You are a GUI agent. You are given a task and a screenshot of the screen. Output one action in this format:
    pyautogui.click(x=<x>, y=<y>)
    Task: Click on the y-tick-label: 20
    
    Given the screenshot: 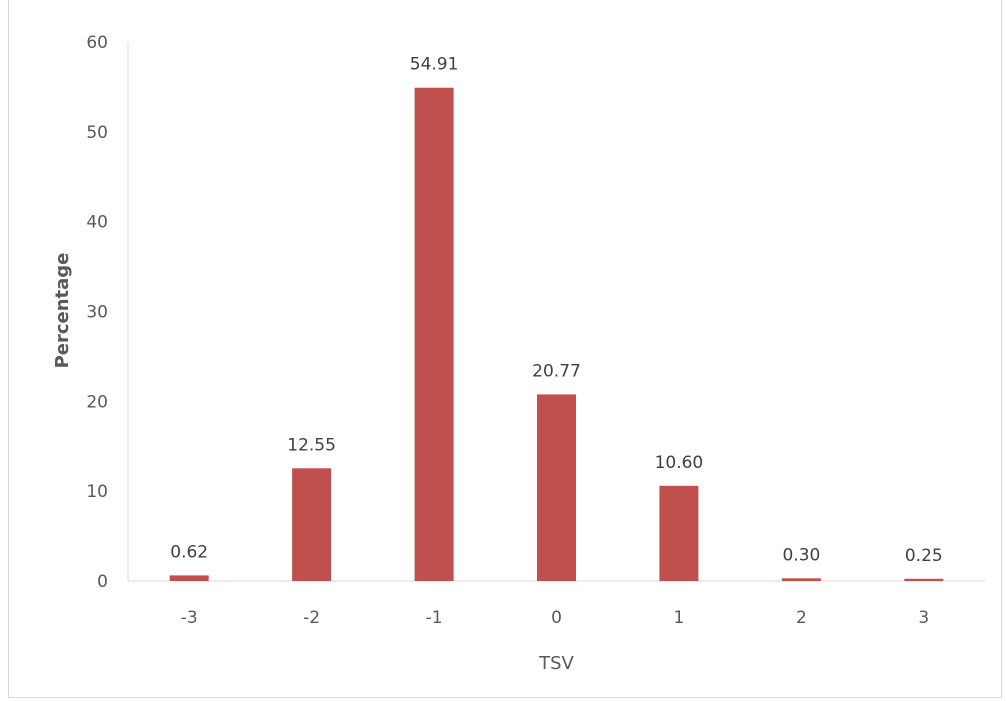 What is the action you would take?
    pyautogui.click(x=97, y=402)
    